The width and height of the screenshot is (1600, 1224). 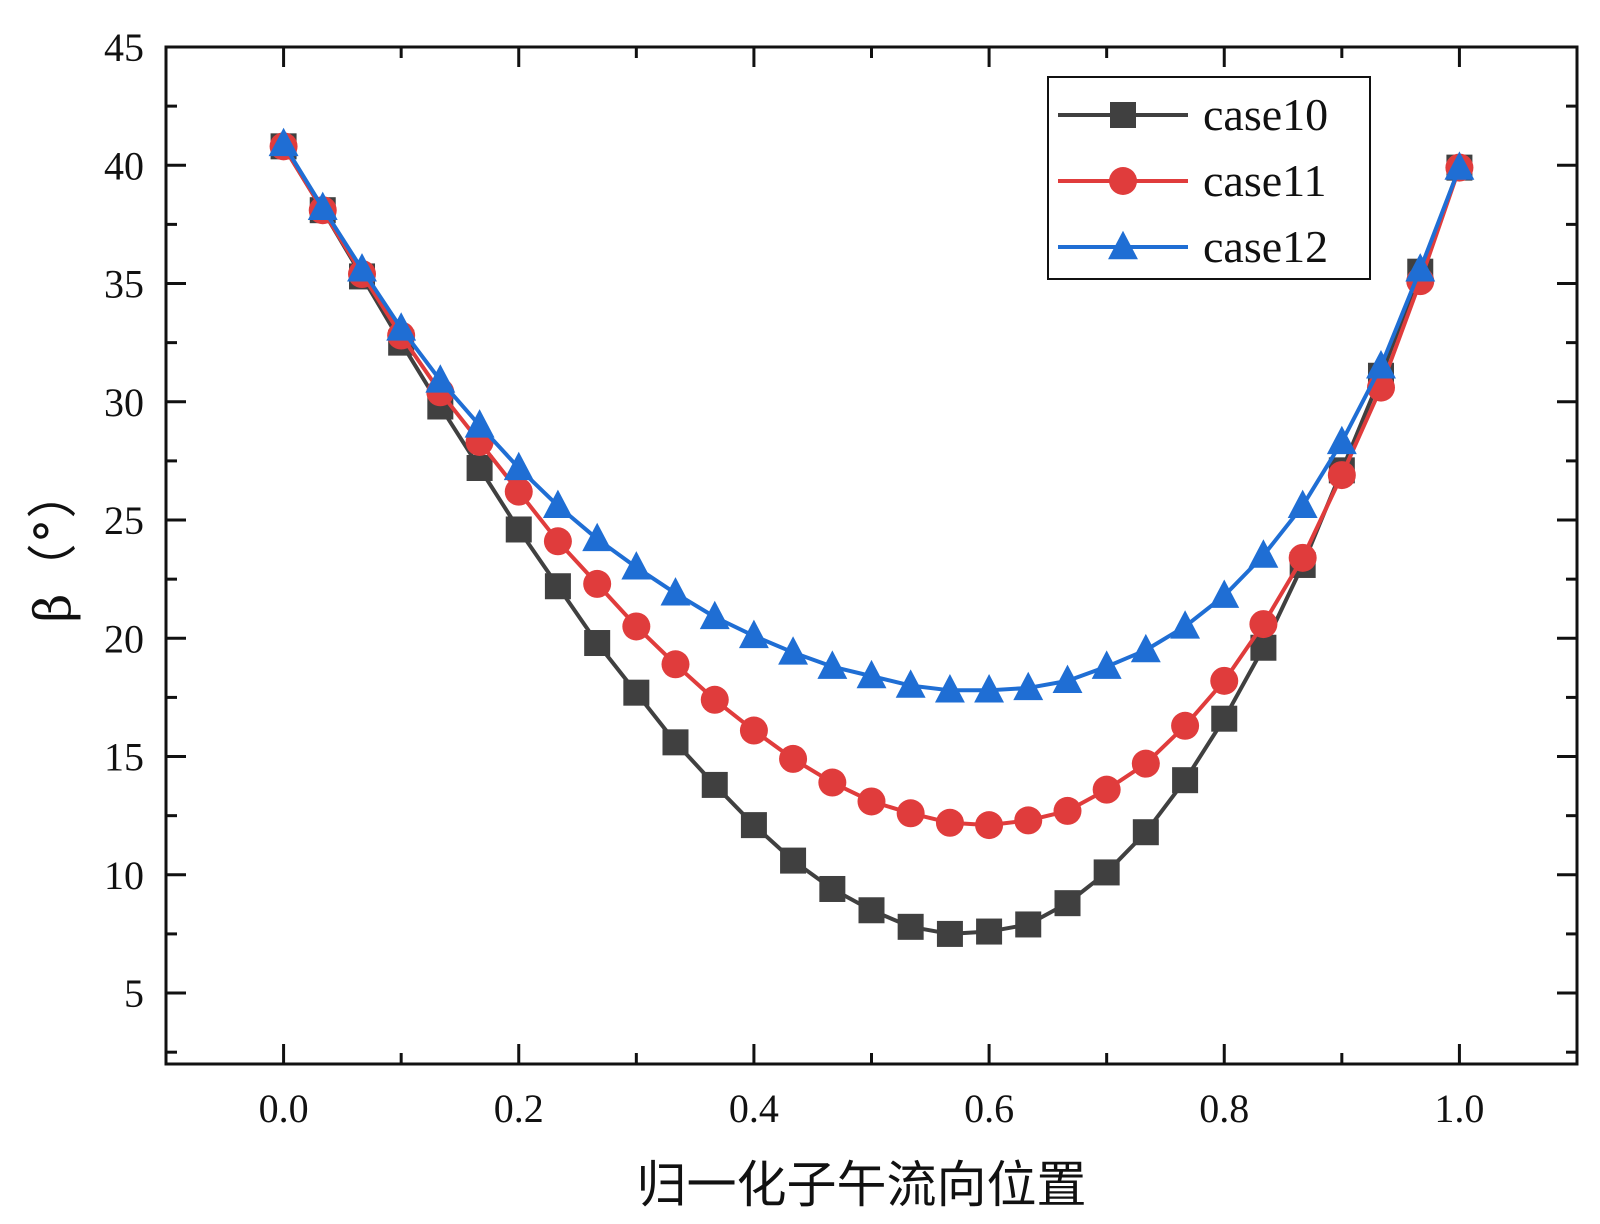 I want to click on legend-marker-case12, so click(x=1123, y=245).